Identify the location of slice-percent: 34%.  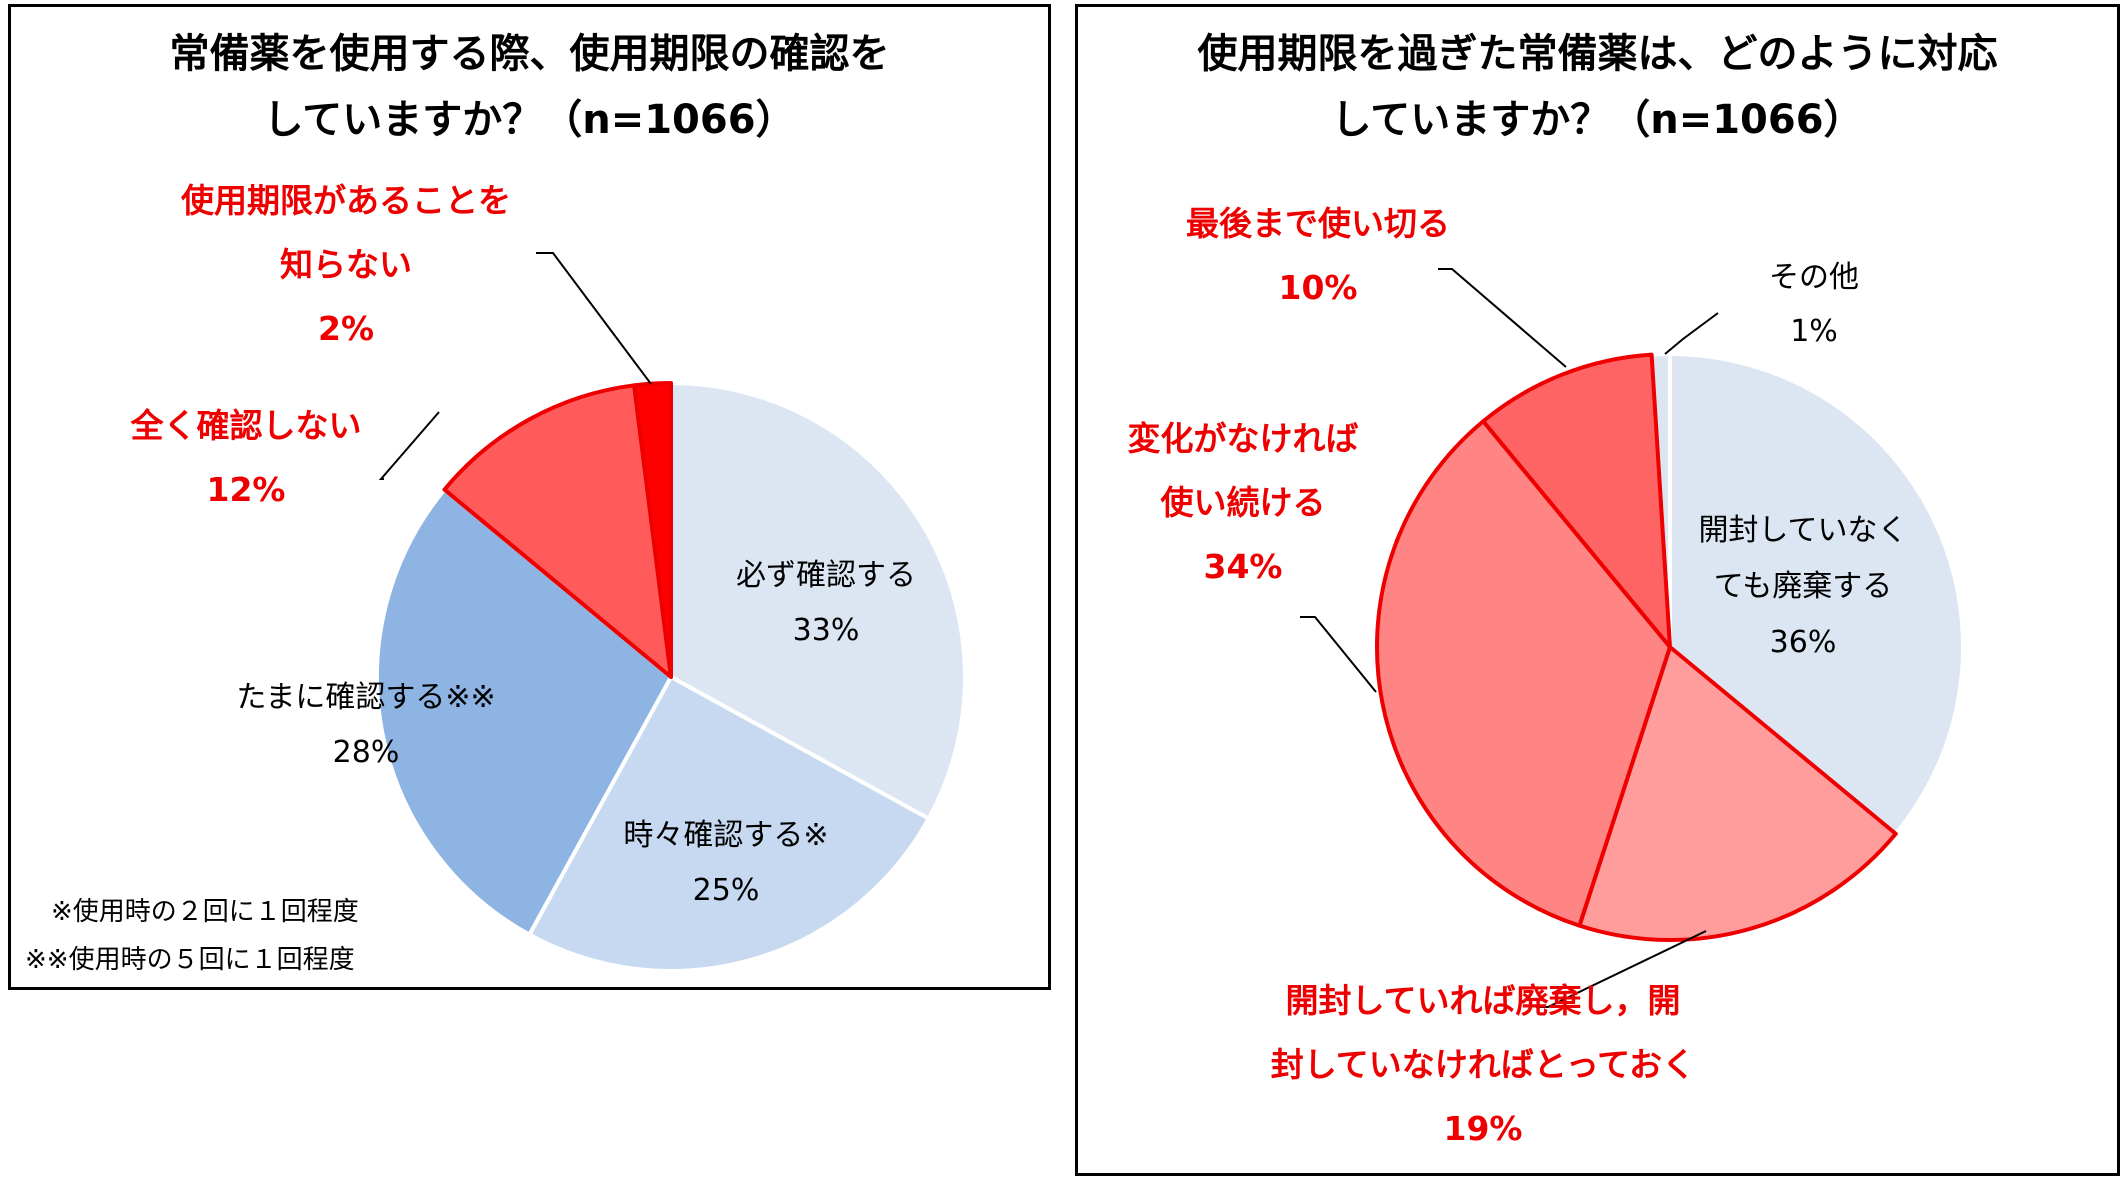
(1243, 566).